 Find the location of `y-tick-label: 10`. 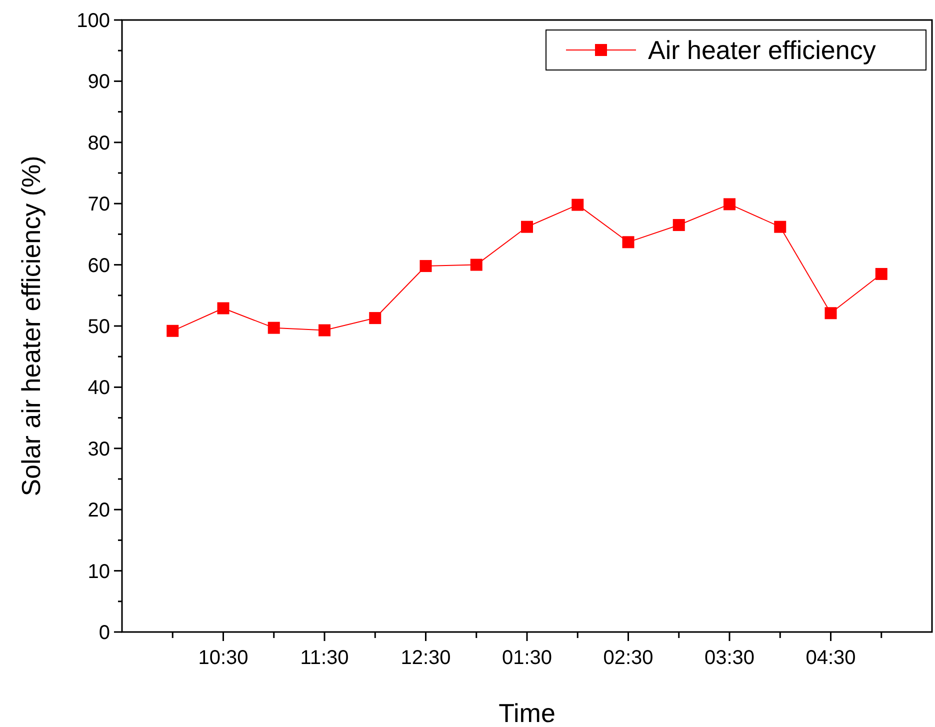

y-tick-label: 10 is located at coordinates (99, 571).